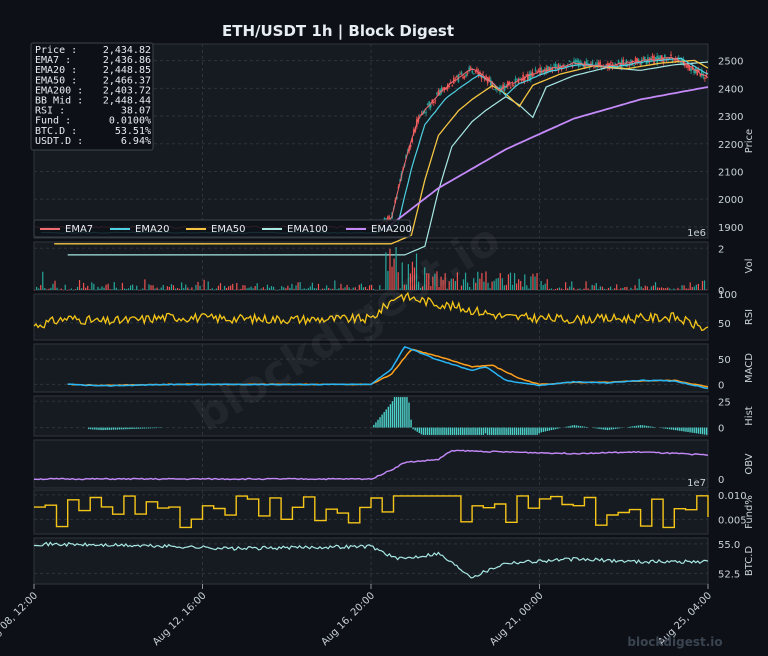  Describe the element at coordinates (59, 90) in the screenshot. I see `info-label: EMA200 :` at that location.